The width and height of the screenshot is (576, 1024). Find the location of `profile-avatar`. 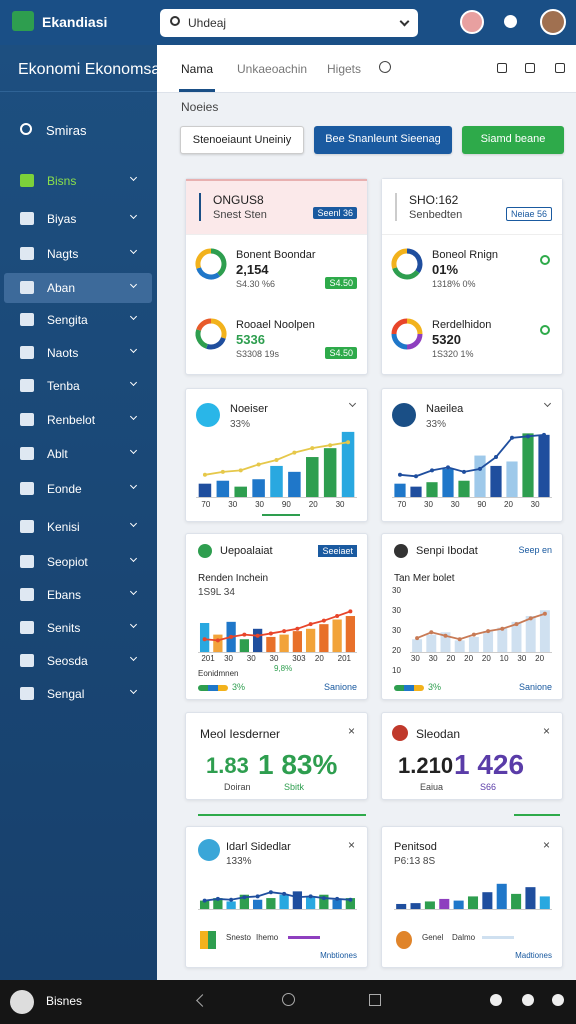

profile-avatar is located at coordinates (553, 22).